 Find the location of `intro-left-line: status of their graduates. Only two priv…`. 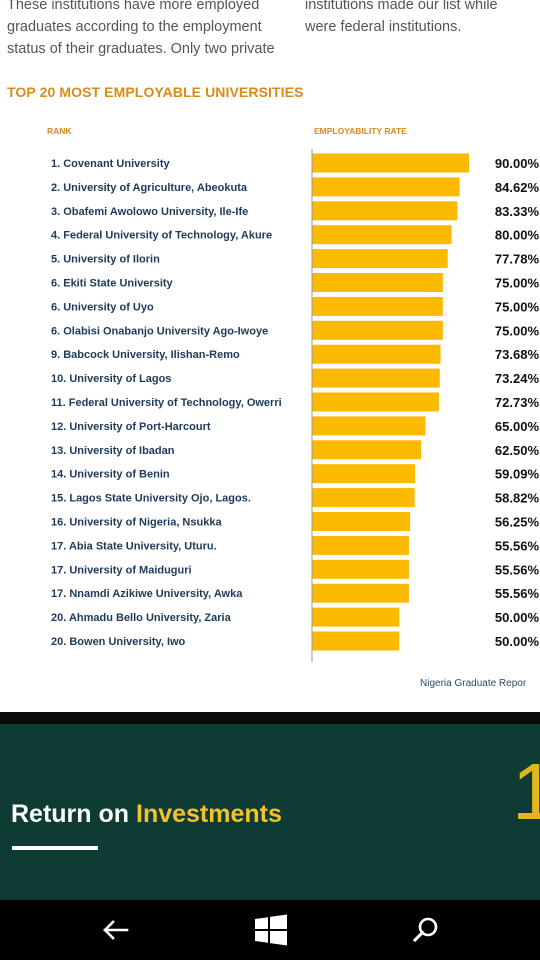

intro-left-line: status of their graduates. Only two priv… is located at coordinates (141, 49).